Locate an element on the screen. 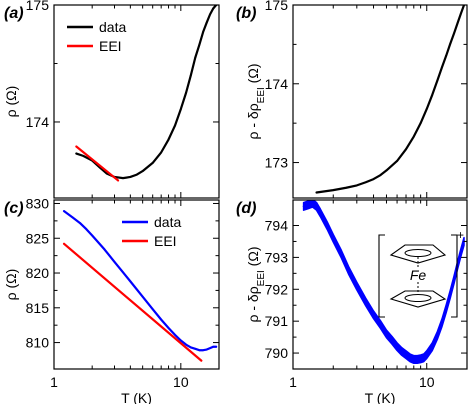 The height and width of the screenshot is (404, 469). chart-c-panel-letter: (c) is located at coordinates (14, 208).